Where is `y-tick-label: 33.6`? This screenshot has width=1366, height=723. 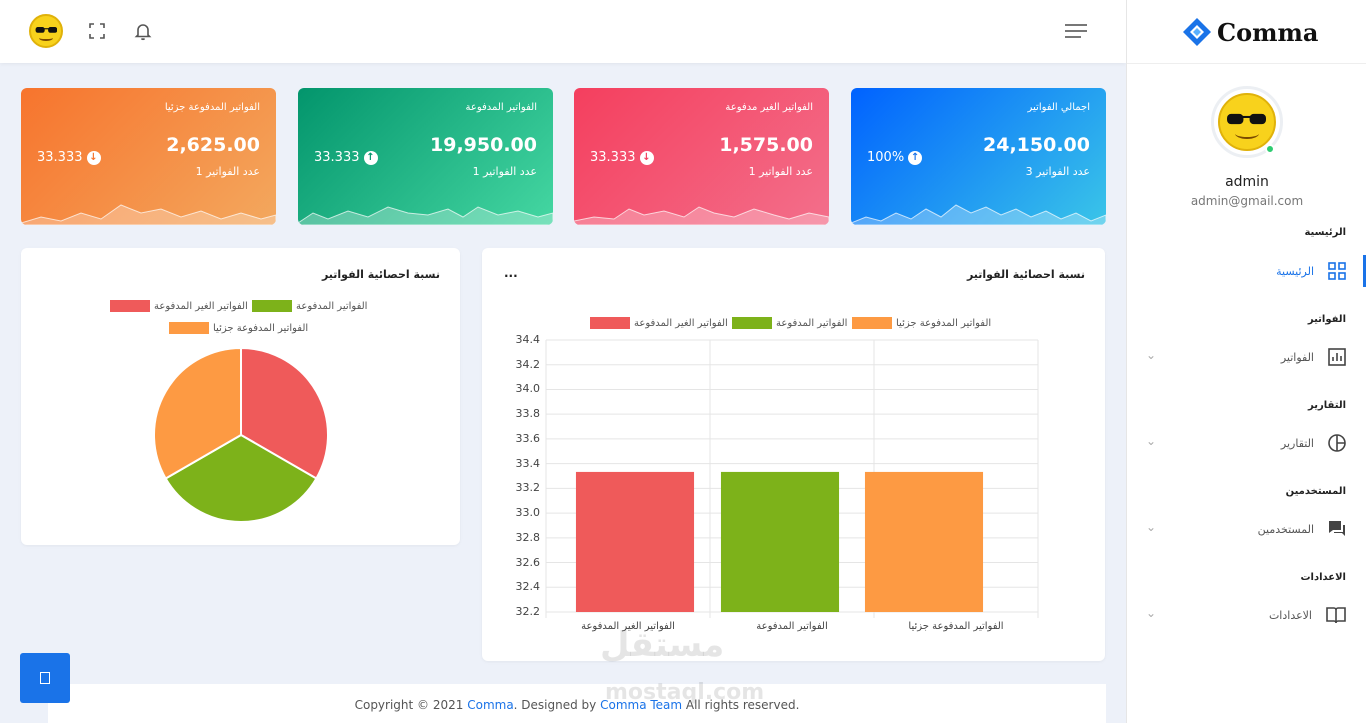
y-tick-label: 33.6 is located at coordinates (528, 438).